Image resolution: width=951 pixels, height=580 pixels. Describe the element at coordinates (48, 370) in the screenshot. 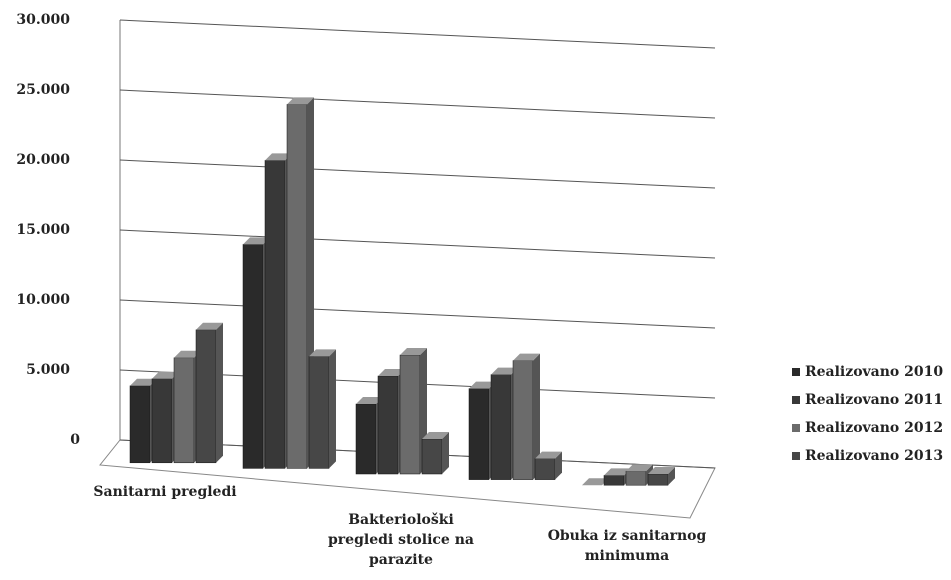

I see `y-tick-label: 5.000` at that location.